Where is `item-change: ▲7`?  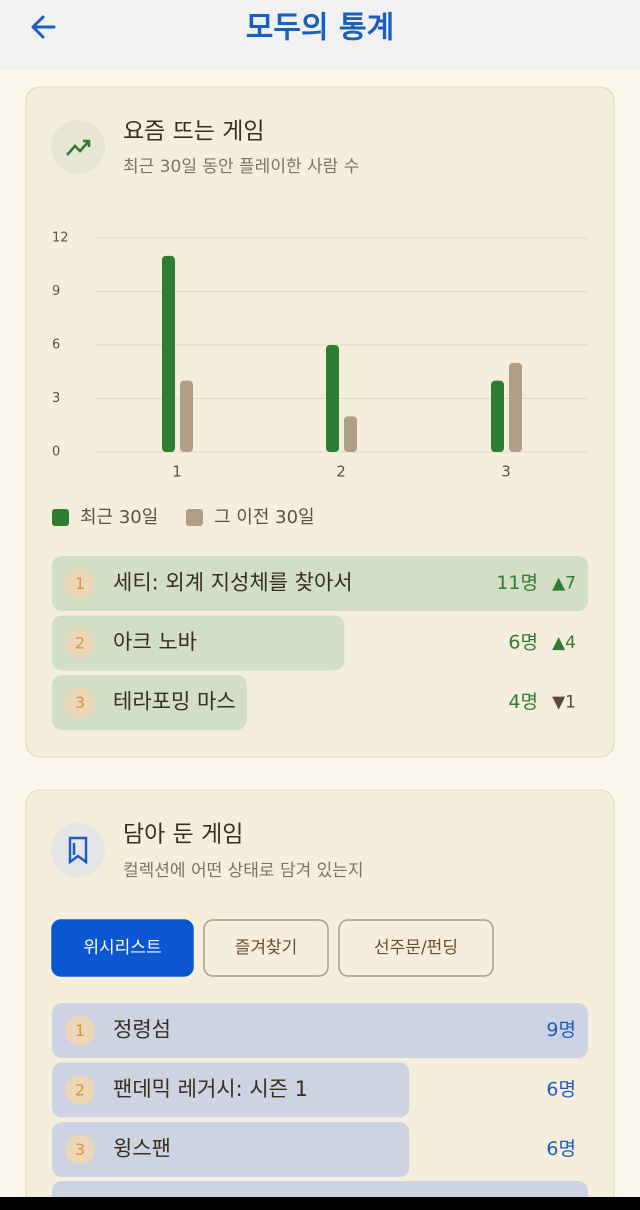 item-change: ▲7 is located at coordinates (564, 584).